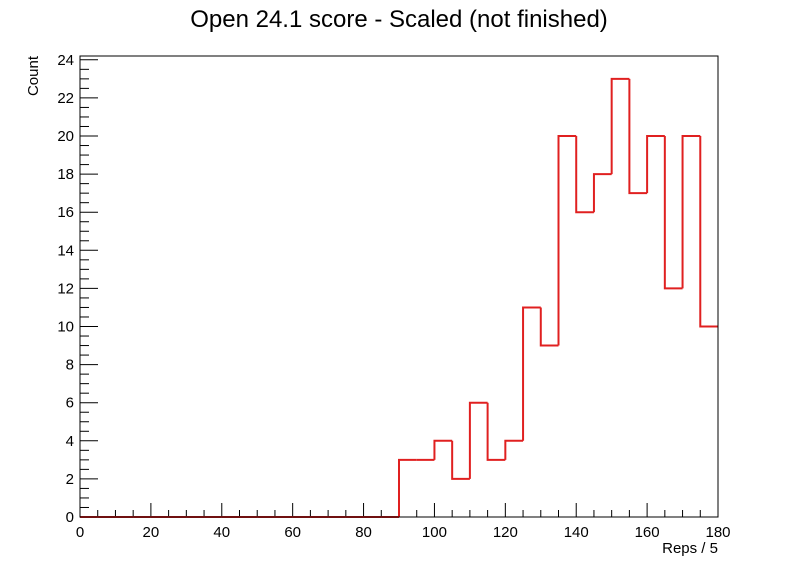  Describe the element at coordinates (65, 174) in the screenshot. I see `y-tick-label: 18` at that location.